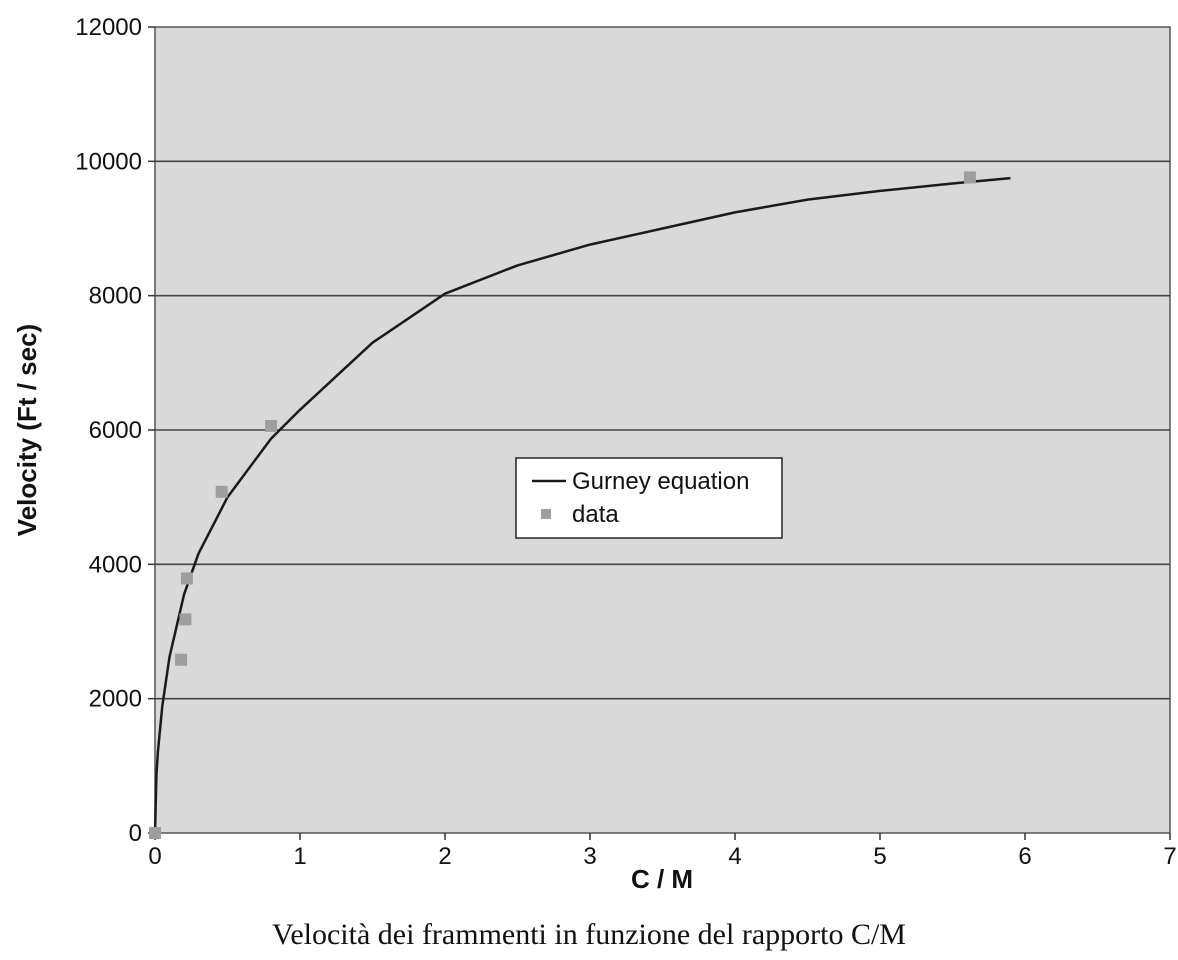 This screenshot has height=960, width=1178. I want to click on legend: Gurney equation data, so click(649, 498).